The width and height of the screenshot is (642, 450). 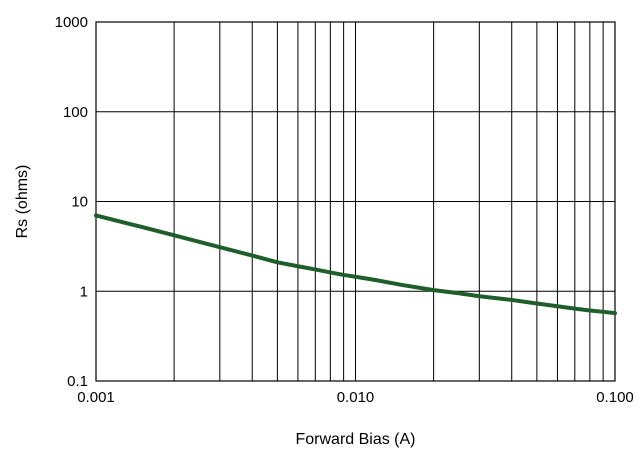 I want to click on x-tick-label: 0.001, so click(x=96, y=397).